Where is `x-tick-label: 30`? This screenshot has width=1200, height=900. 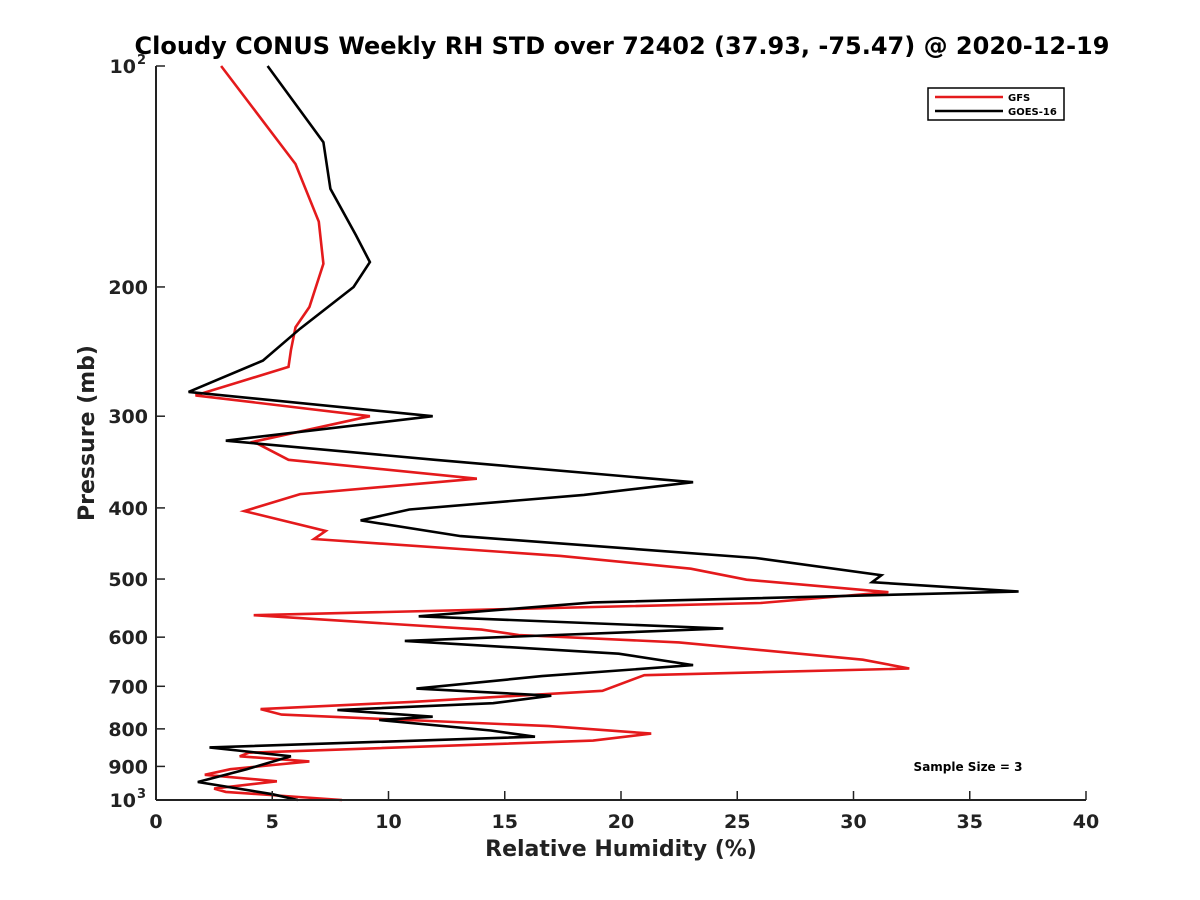
x-tick-label: 30 is located at coordinates (853, 822).